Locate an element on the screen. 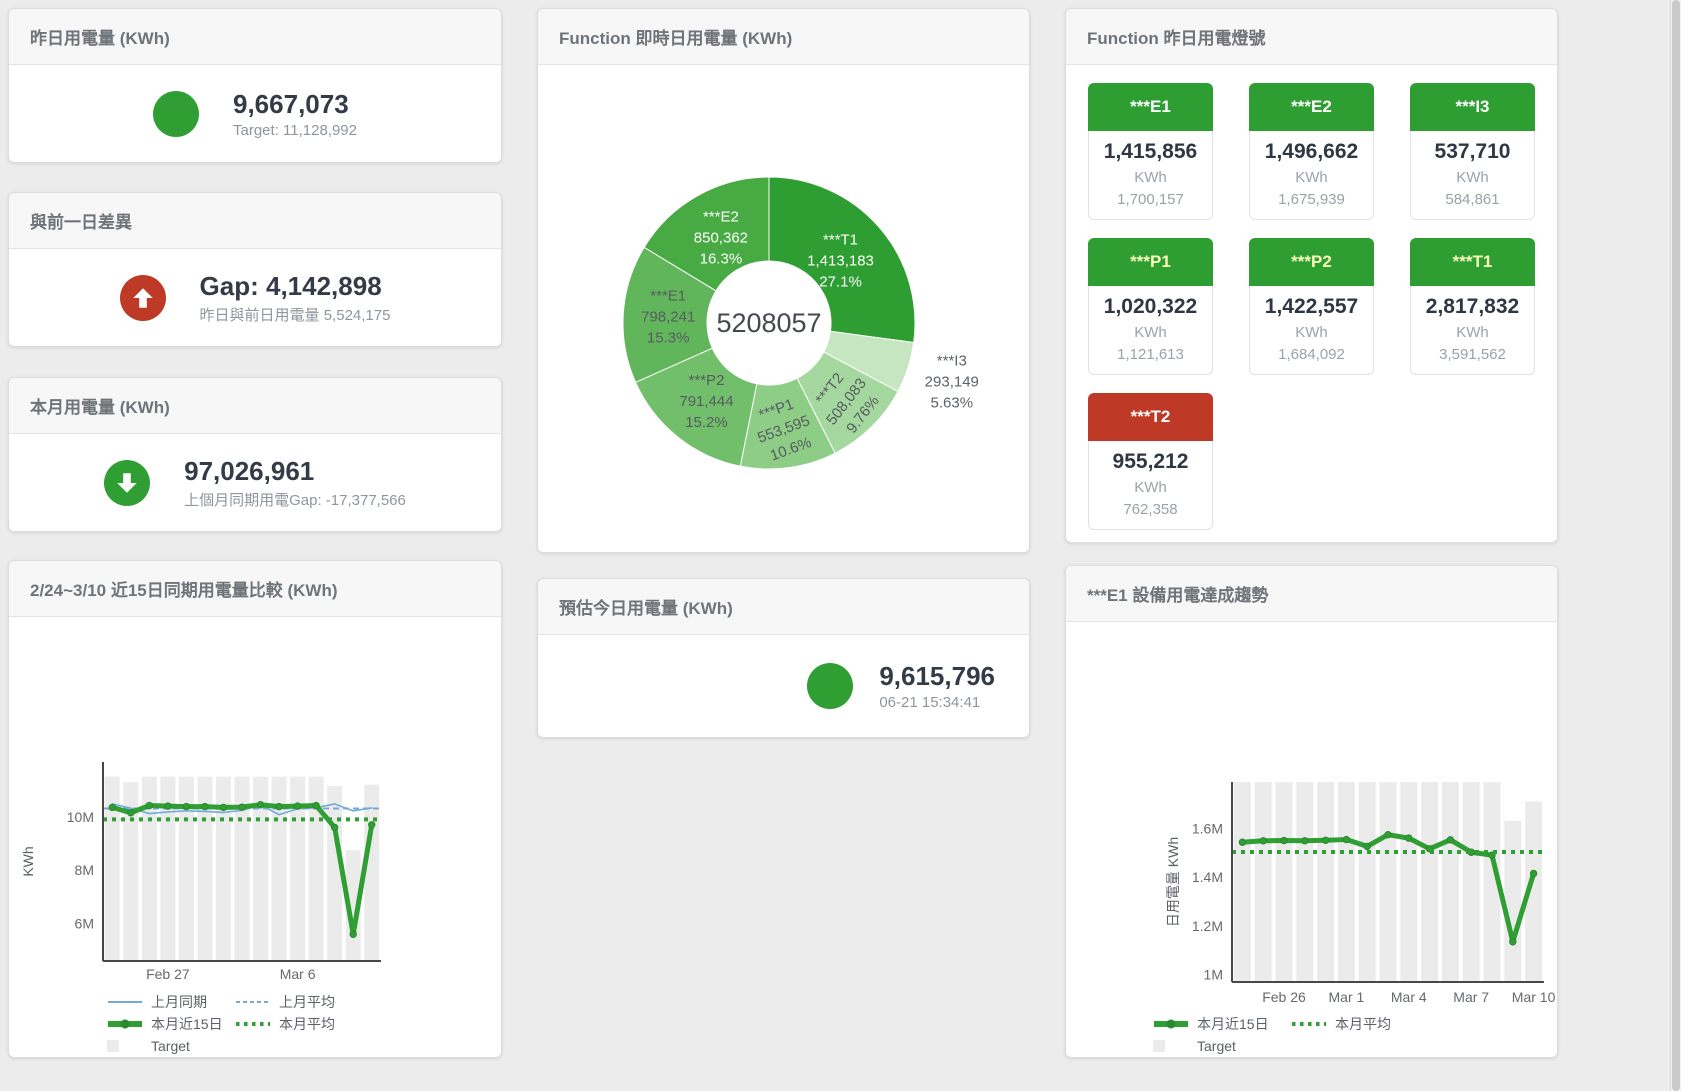  scrollbar-thumb is located at coordinates (1676, 545).